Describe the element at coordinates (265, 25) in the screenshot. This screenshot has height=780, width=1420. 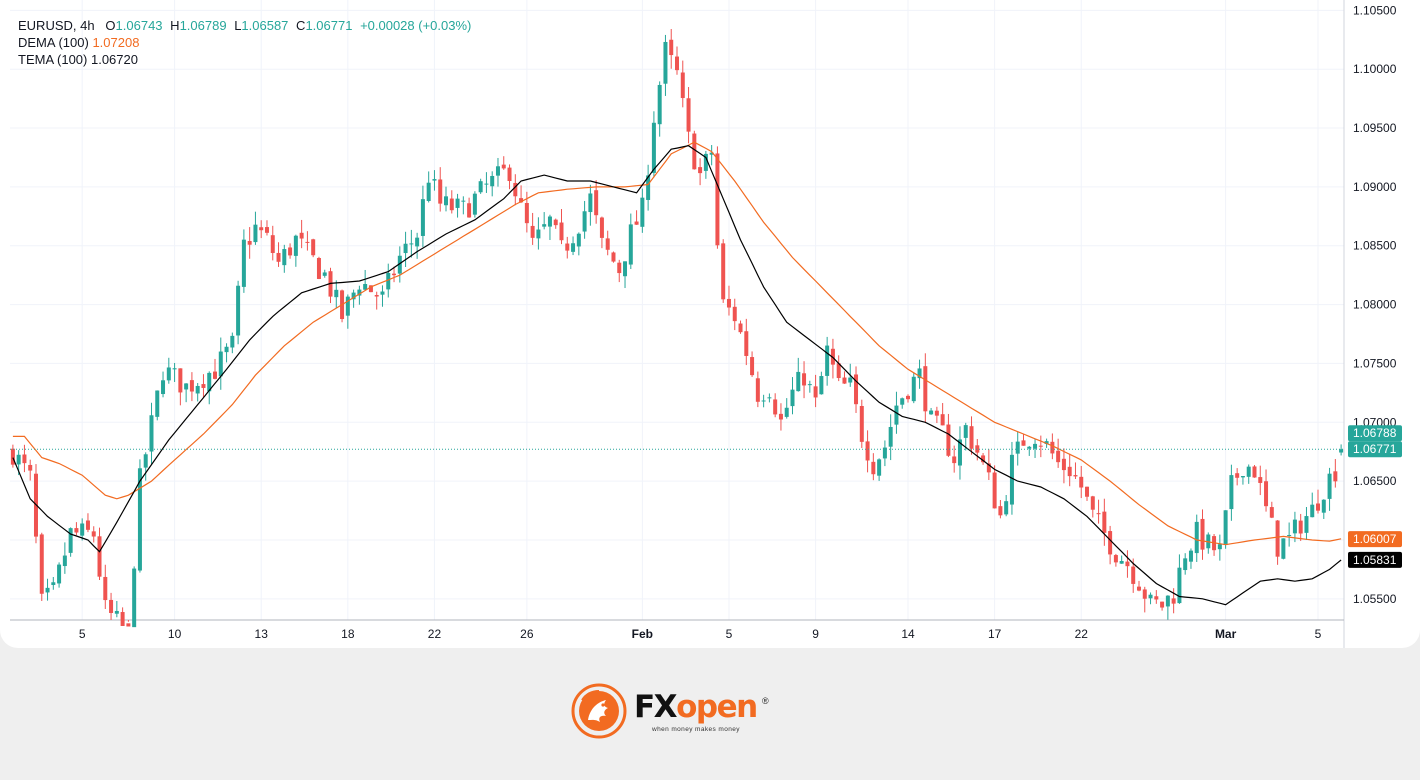
I see `low-value: 1.06587` at that location.